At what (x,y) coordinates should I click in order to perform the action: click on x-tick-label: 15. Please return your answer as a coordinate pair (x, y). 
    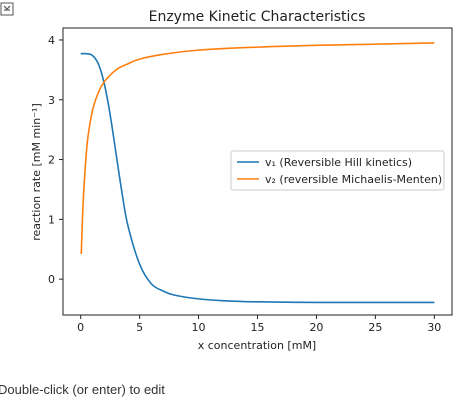
    Looking at the image, I should click on (258, 327).